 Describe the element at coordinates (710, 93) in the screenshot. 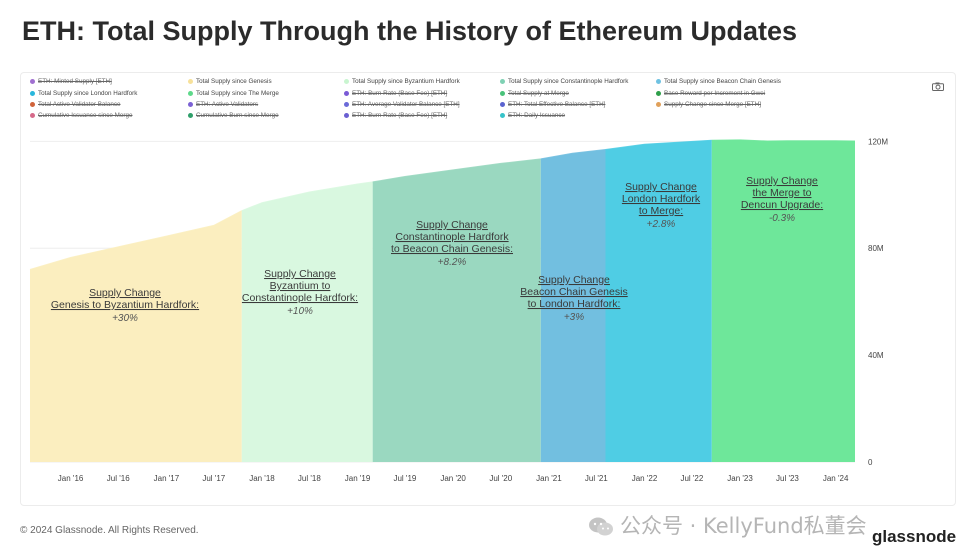

I see `legend-item-base-reward: Base Reward per Increment in Gwei` at that location.